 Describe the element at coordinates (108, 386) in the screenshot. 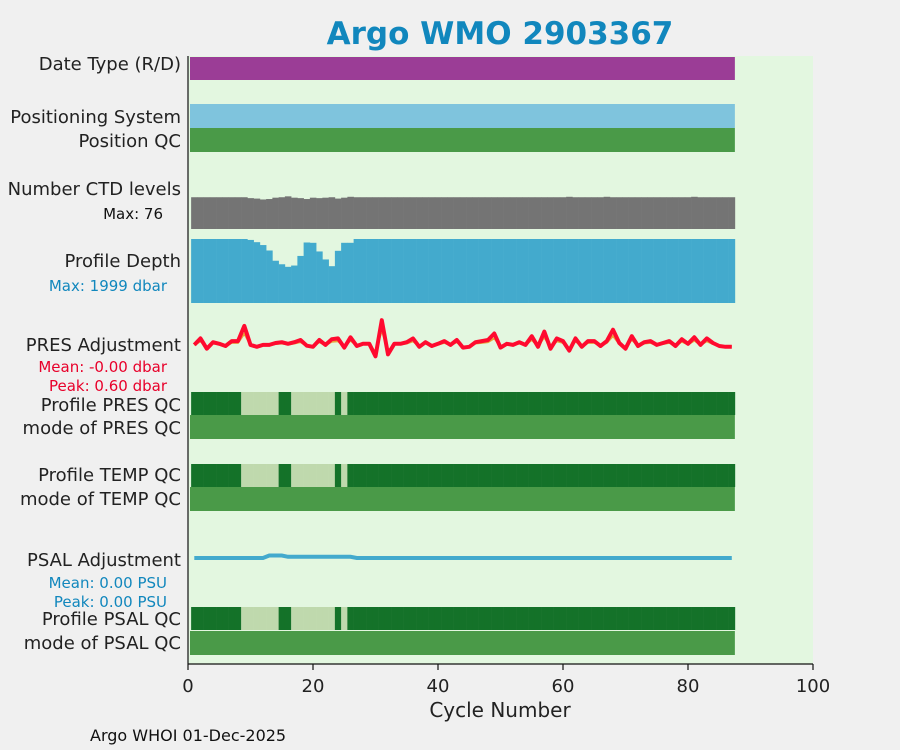

I see `label-pres-peak: Peak: 0.60 dbar` at that location.